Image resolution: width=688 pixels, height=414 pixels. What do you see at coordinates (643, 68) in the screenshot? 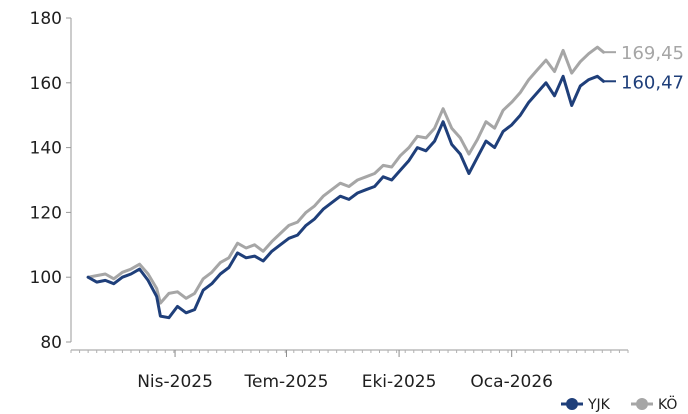
I see `end-labels: 160,47 169,45` at bounding box center [643, 68].